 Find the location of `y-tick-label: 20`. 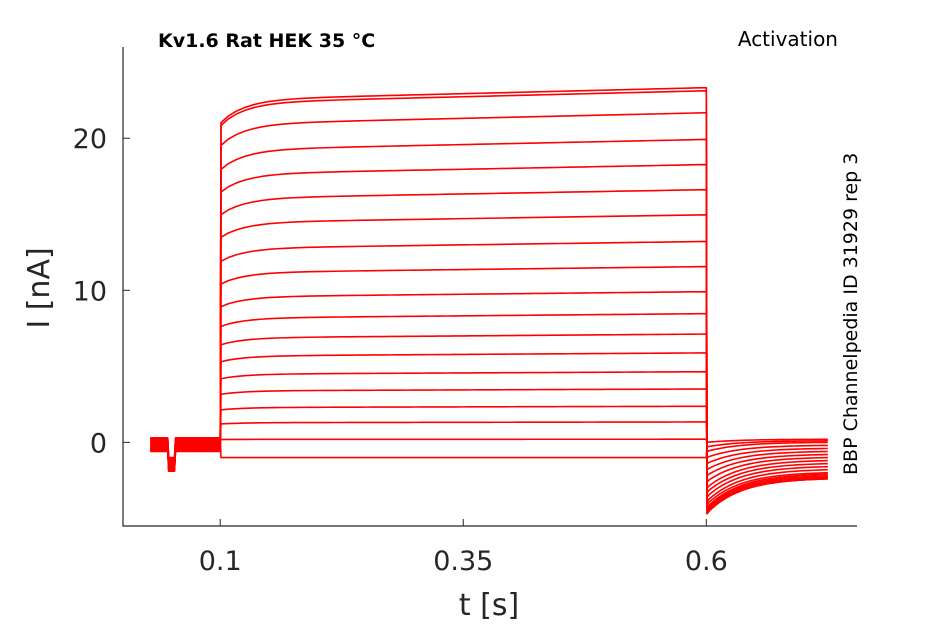

y-tick-label: 20 is located at coordinates (90, 139).